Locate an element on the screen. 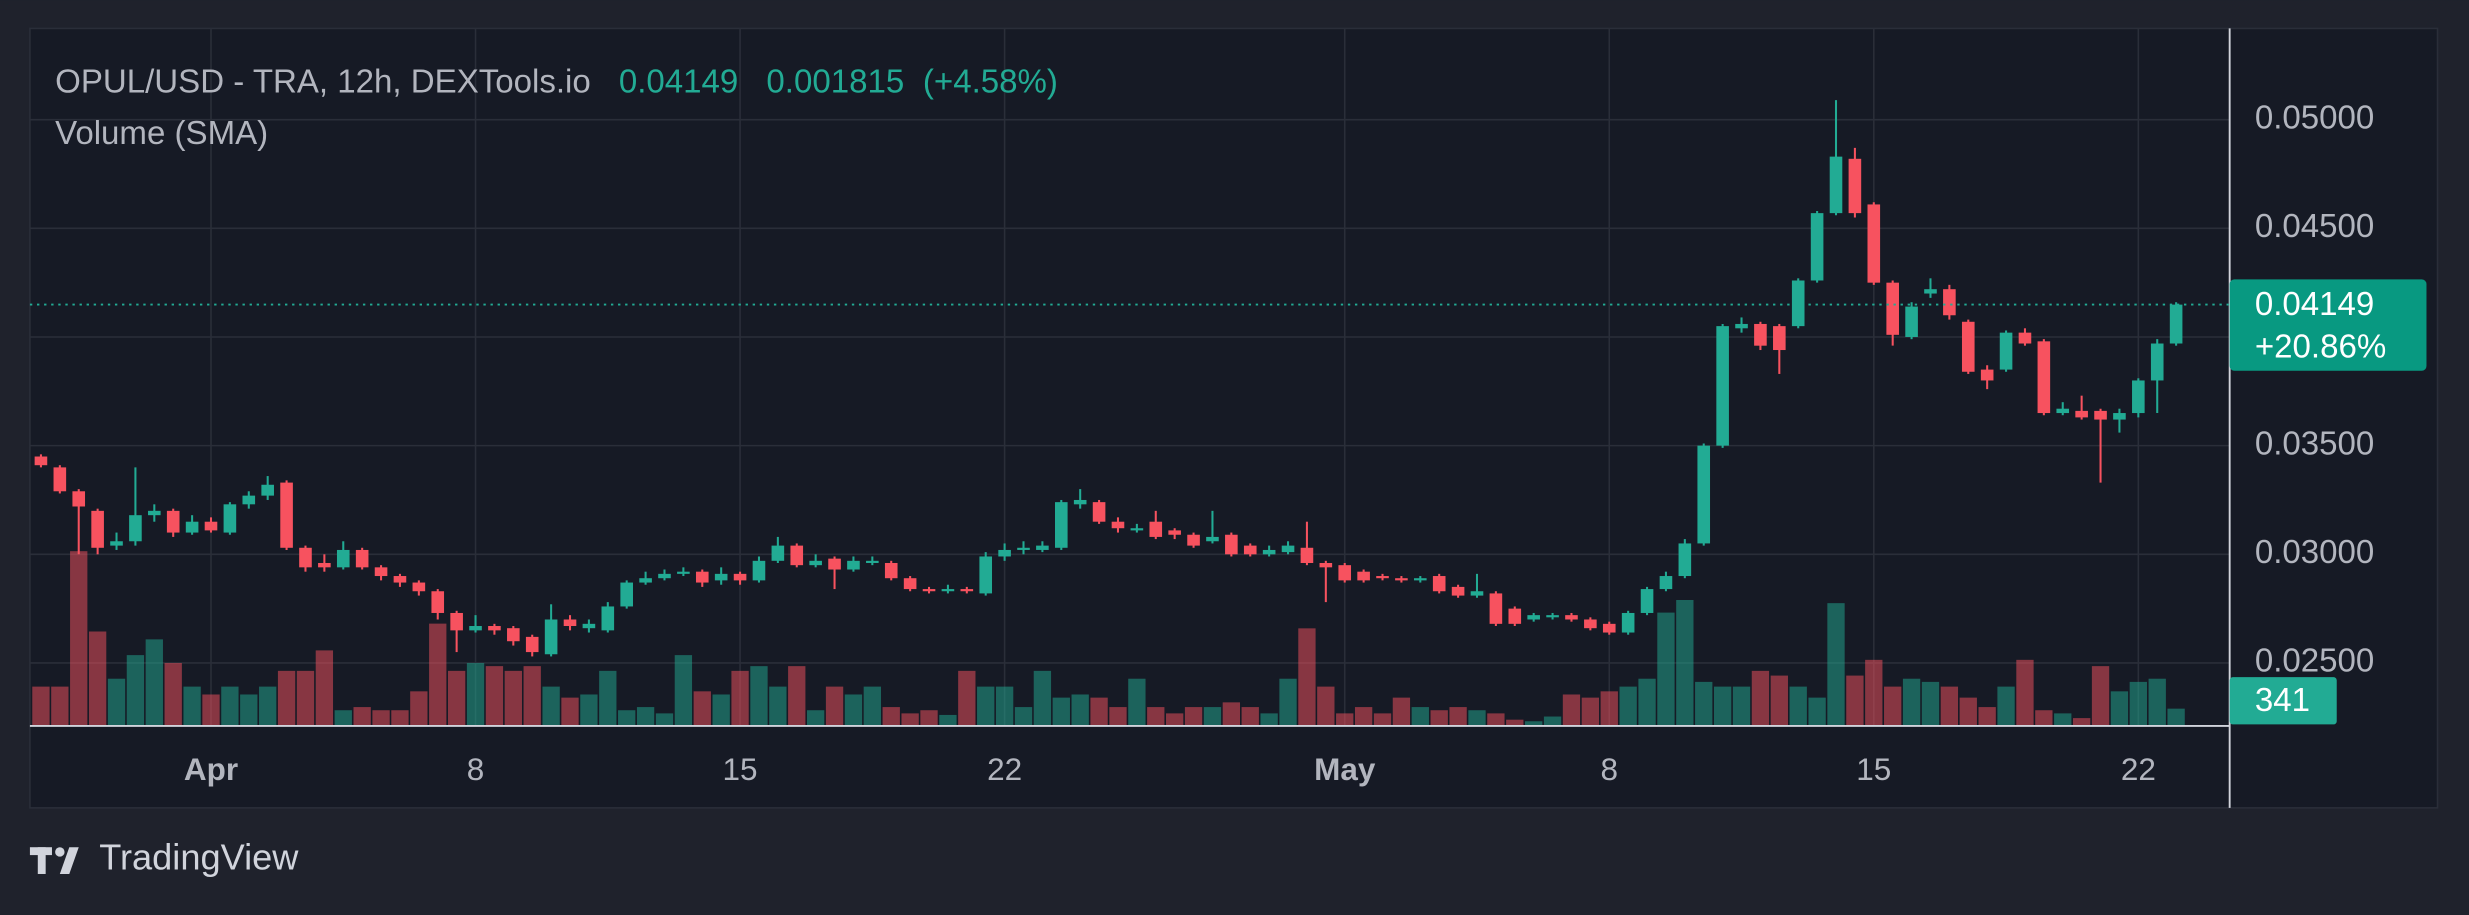 This screenshot has width=2469, height=915. x-tick-label: May is located at coordinates (1345, 769).